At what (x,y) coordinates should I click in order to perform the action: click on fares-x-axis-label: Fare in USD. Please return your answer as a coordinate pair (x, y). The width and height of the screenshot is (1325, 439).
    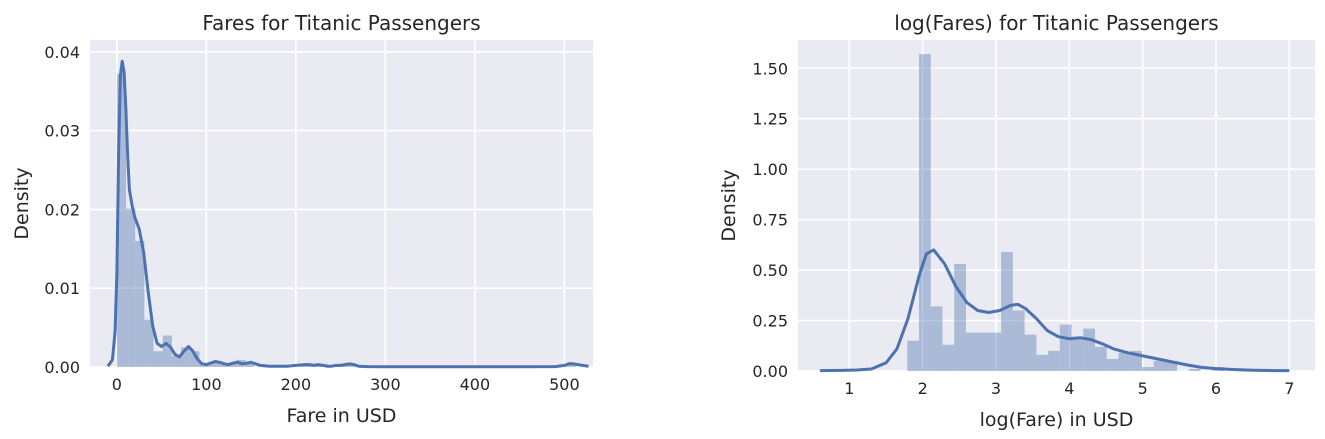
    Looking at the image, I should click on (342, 416).